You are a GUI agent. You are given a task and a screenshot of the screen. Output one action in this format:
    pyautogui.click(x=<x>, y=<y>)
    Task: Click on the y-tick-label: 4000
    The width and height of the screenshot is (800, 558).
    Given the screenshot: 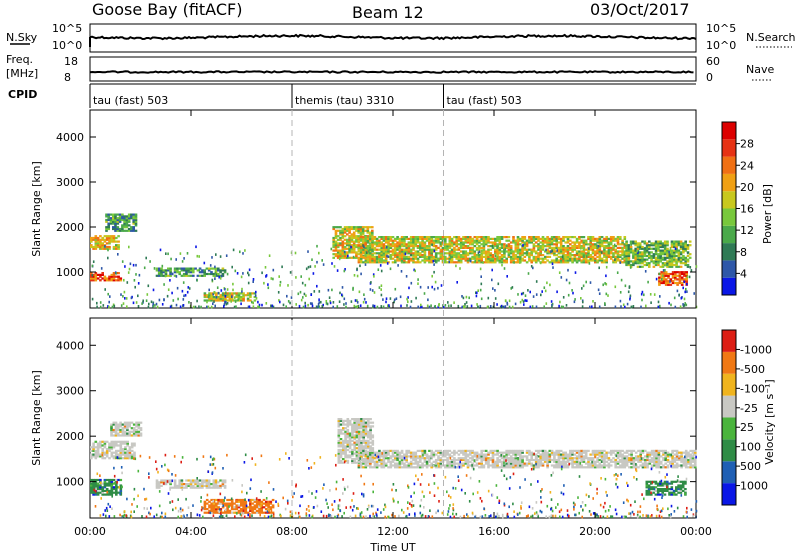 What is the action you would take?
    pyautogui.click(x=70, y=137)
    